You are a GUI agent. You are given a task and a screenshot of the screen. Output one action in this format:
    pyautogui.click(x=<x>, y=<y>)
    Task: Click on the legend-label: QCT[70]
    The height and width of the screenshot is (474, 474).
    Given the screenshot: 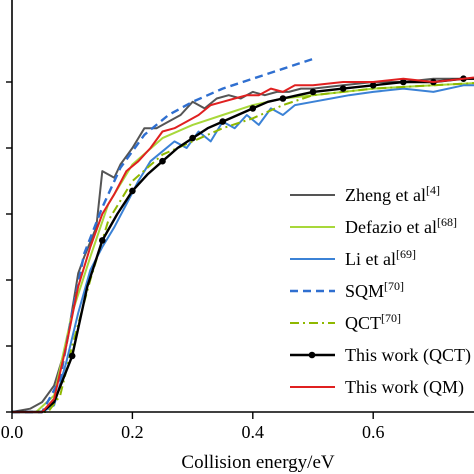 What is the action you would take?
    pyautogui.click(x=373, y=322)
    